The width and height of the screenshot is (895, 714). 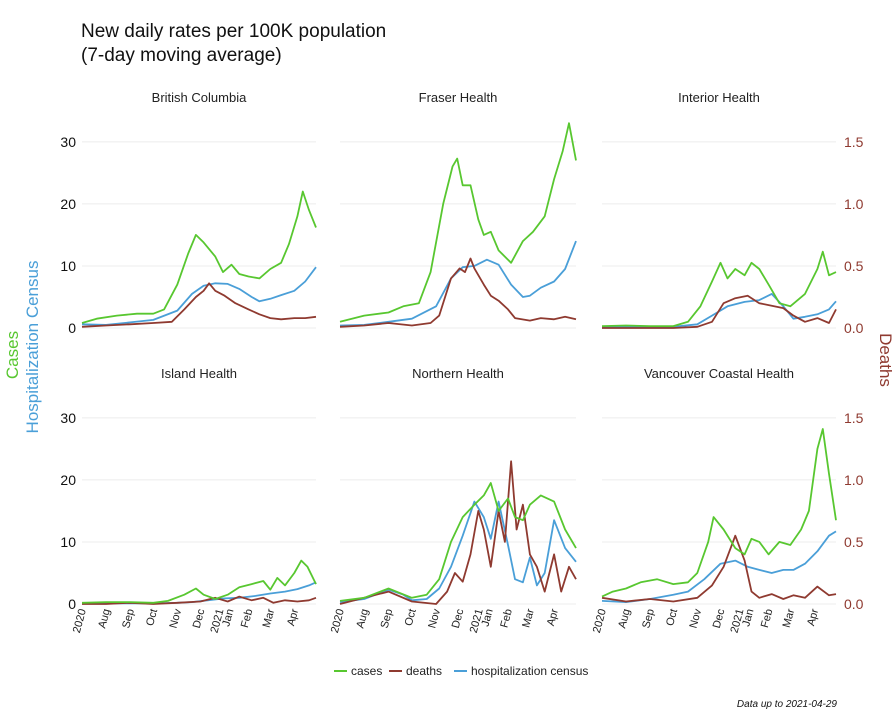 What do you see at coordinates (199, 373) in the screenshot?
I see `panel-title: Island Health` at bounding box center [199, 373].